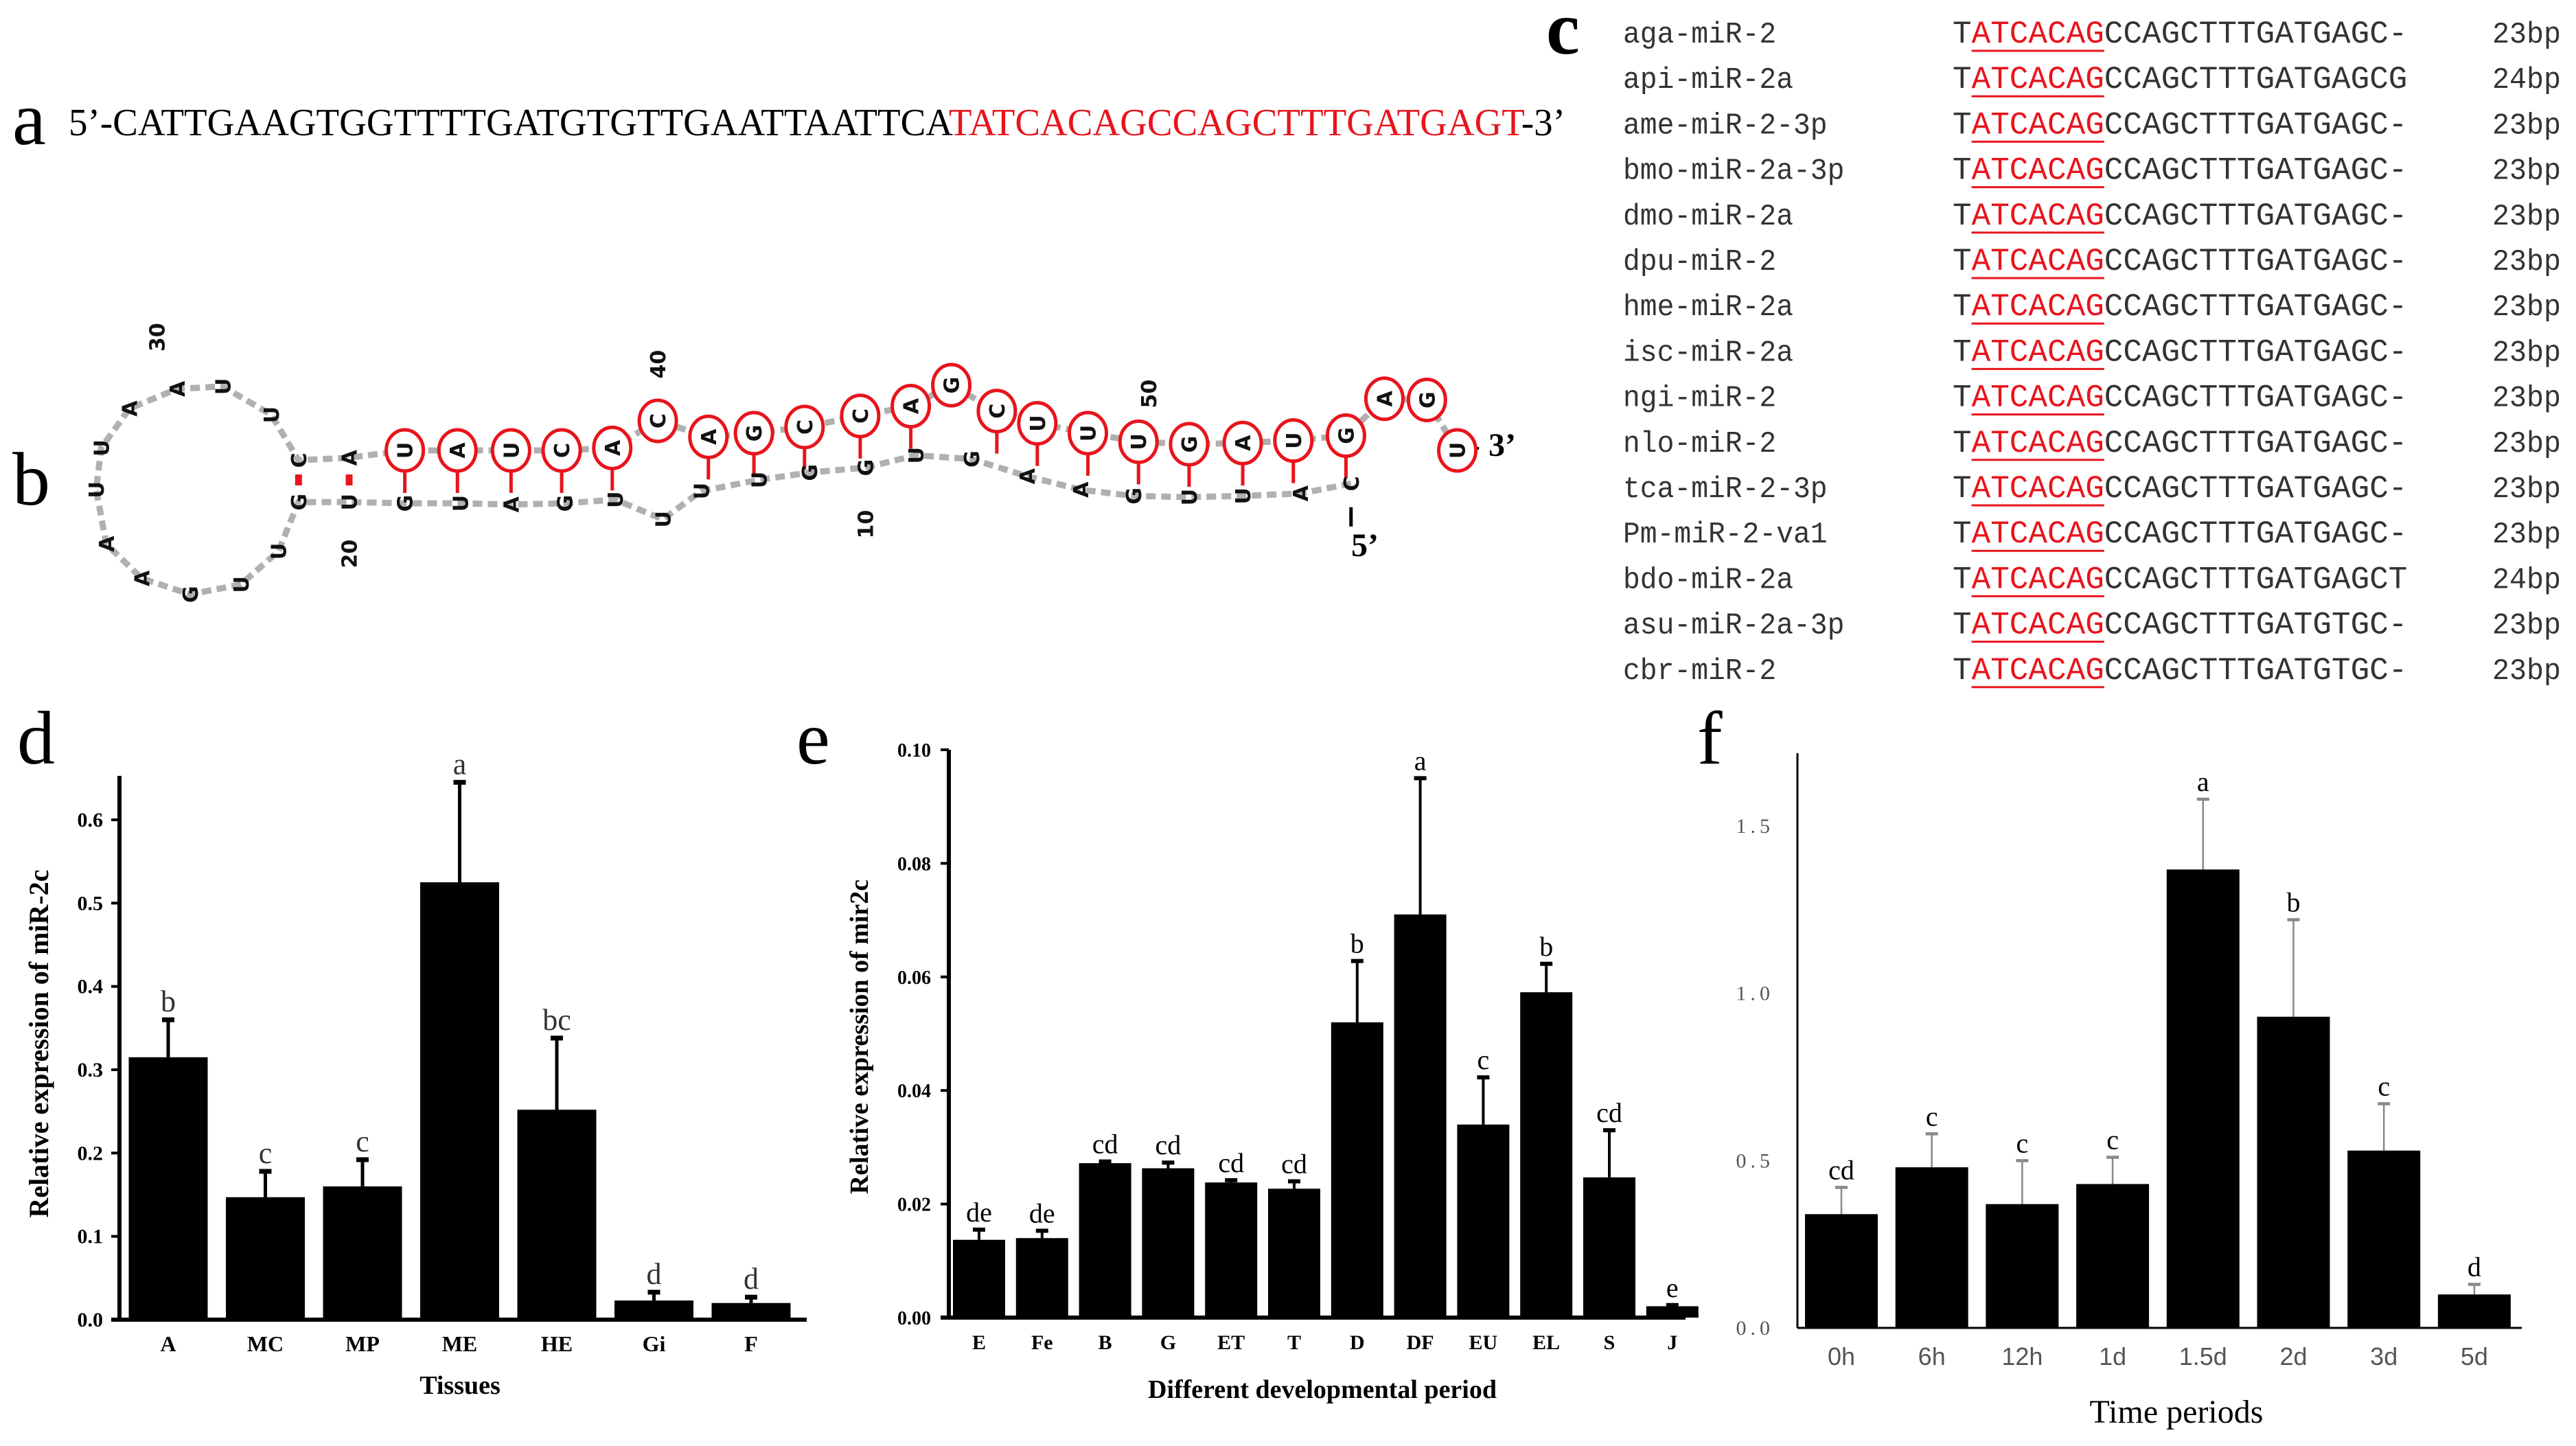  What do you see at coordinates (1734, 626) in the screenshot?
I see `mirna-name: asu-miR-2a-3p` at bounding box center [1734, 626].